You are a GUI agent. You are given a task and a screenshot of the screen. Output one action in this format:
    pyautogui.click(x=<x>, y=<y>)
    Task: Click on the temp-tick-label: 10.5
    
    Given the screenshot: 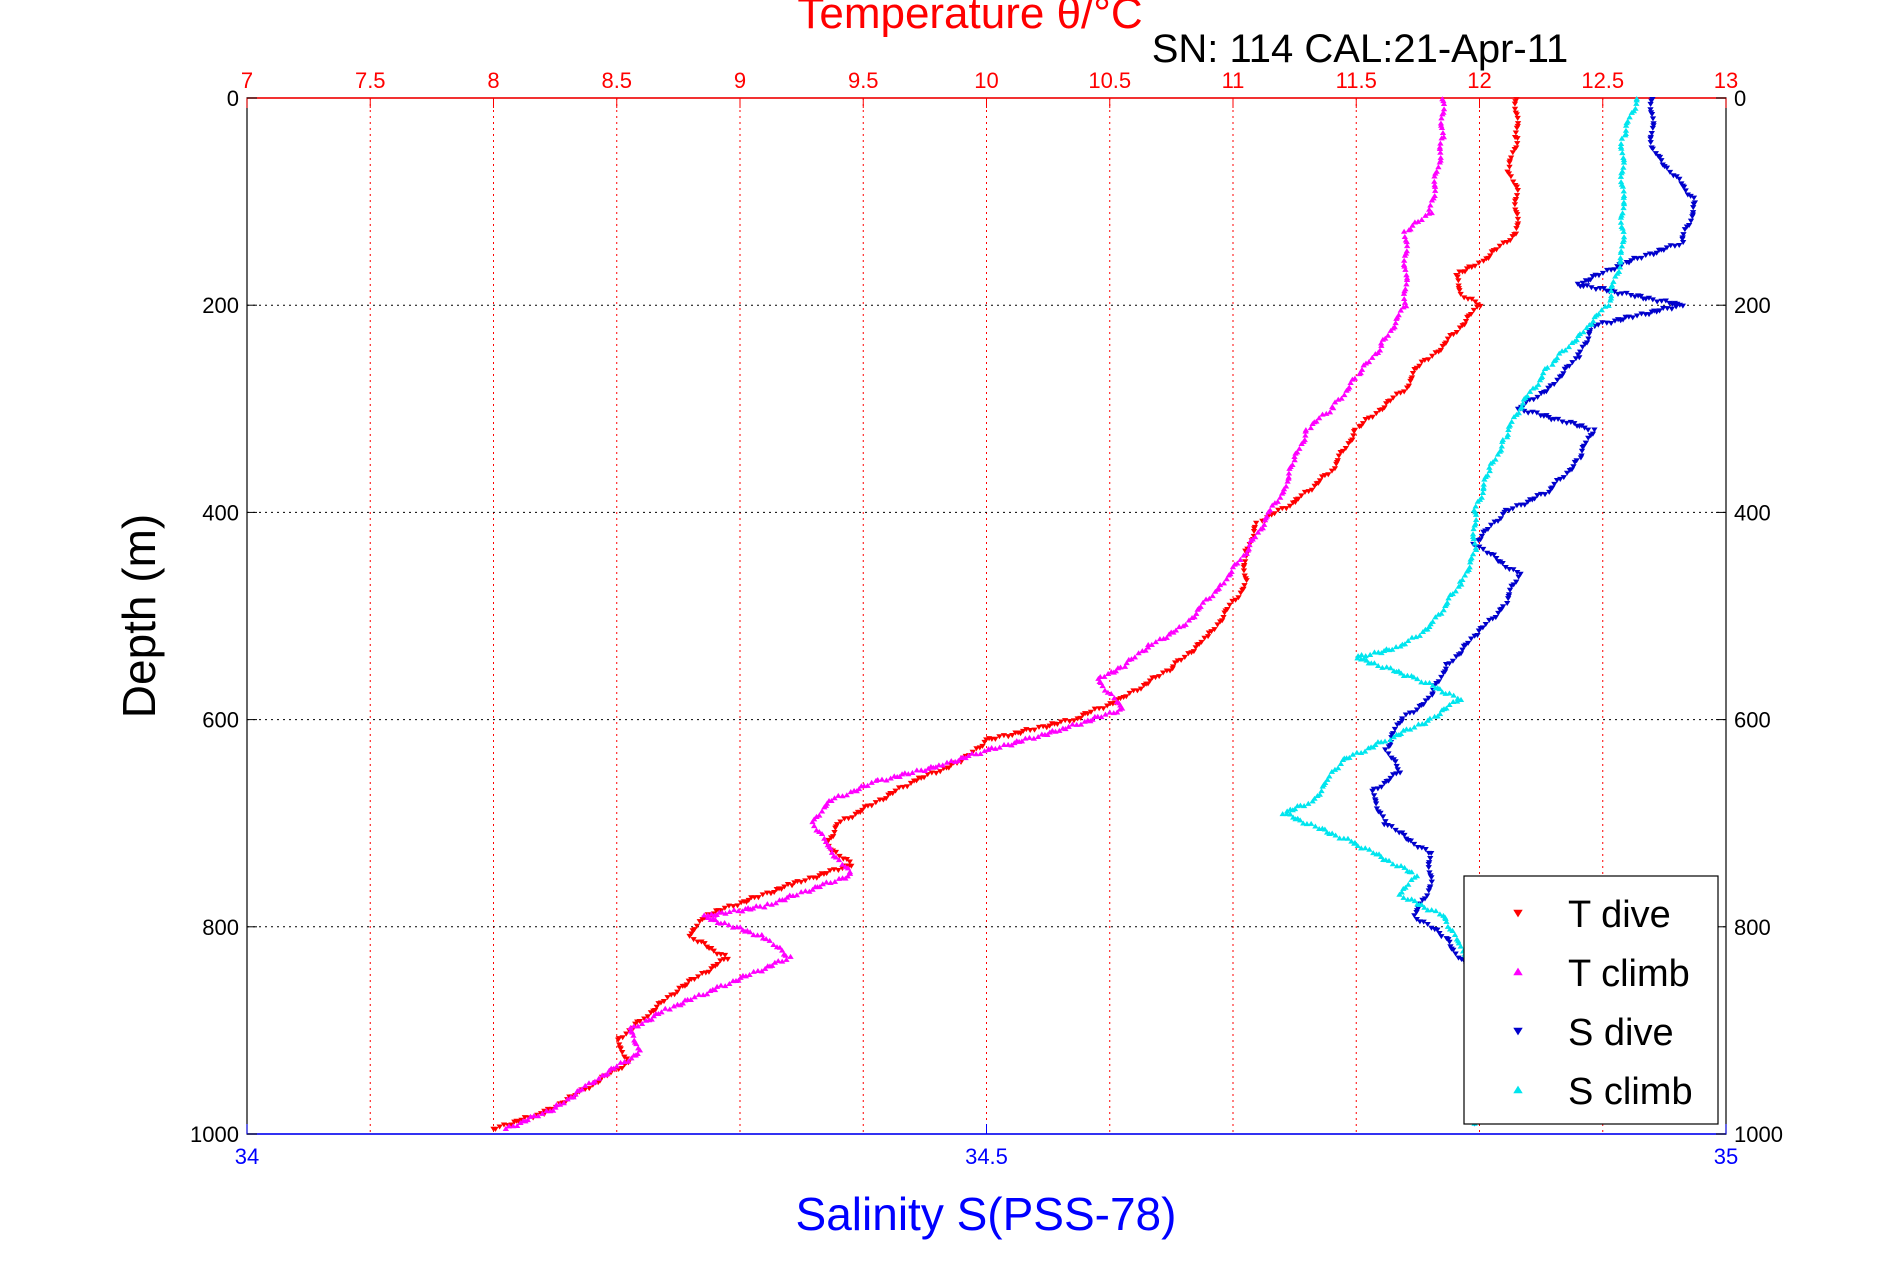 What is the action you would take?
    pyautogui.click(x=1109, y=80)
    